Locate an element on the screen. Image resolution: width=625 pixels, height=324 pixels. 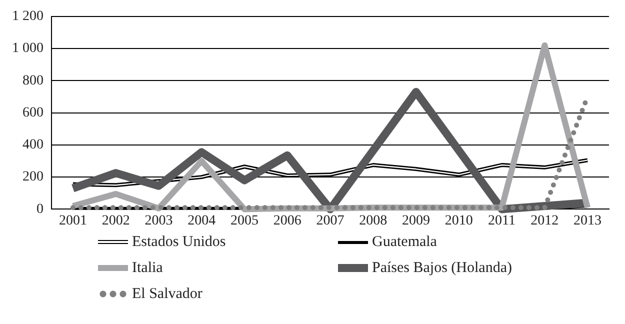
legend-label: Estados Unidos is located at coordinates (179, 242).